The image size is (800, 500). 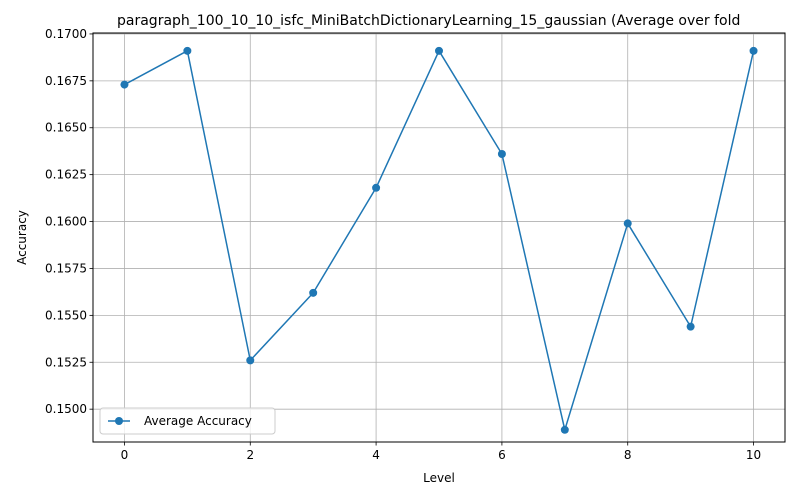 What do you see at coordinates (125, 455) in the screenshot?
I see `x-tick-label: 0` at bounding box center [125, 455].